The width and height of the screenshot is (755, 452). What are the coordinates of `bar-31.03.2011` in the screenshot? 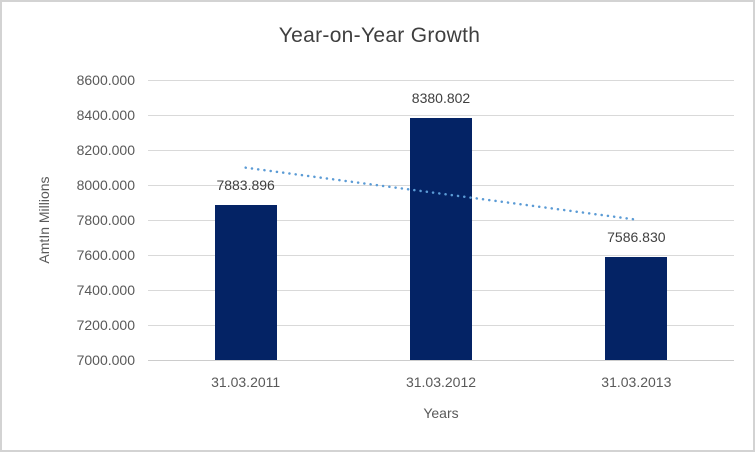 It's located at (245, 282).